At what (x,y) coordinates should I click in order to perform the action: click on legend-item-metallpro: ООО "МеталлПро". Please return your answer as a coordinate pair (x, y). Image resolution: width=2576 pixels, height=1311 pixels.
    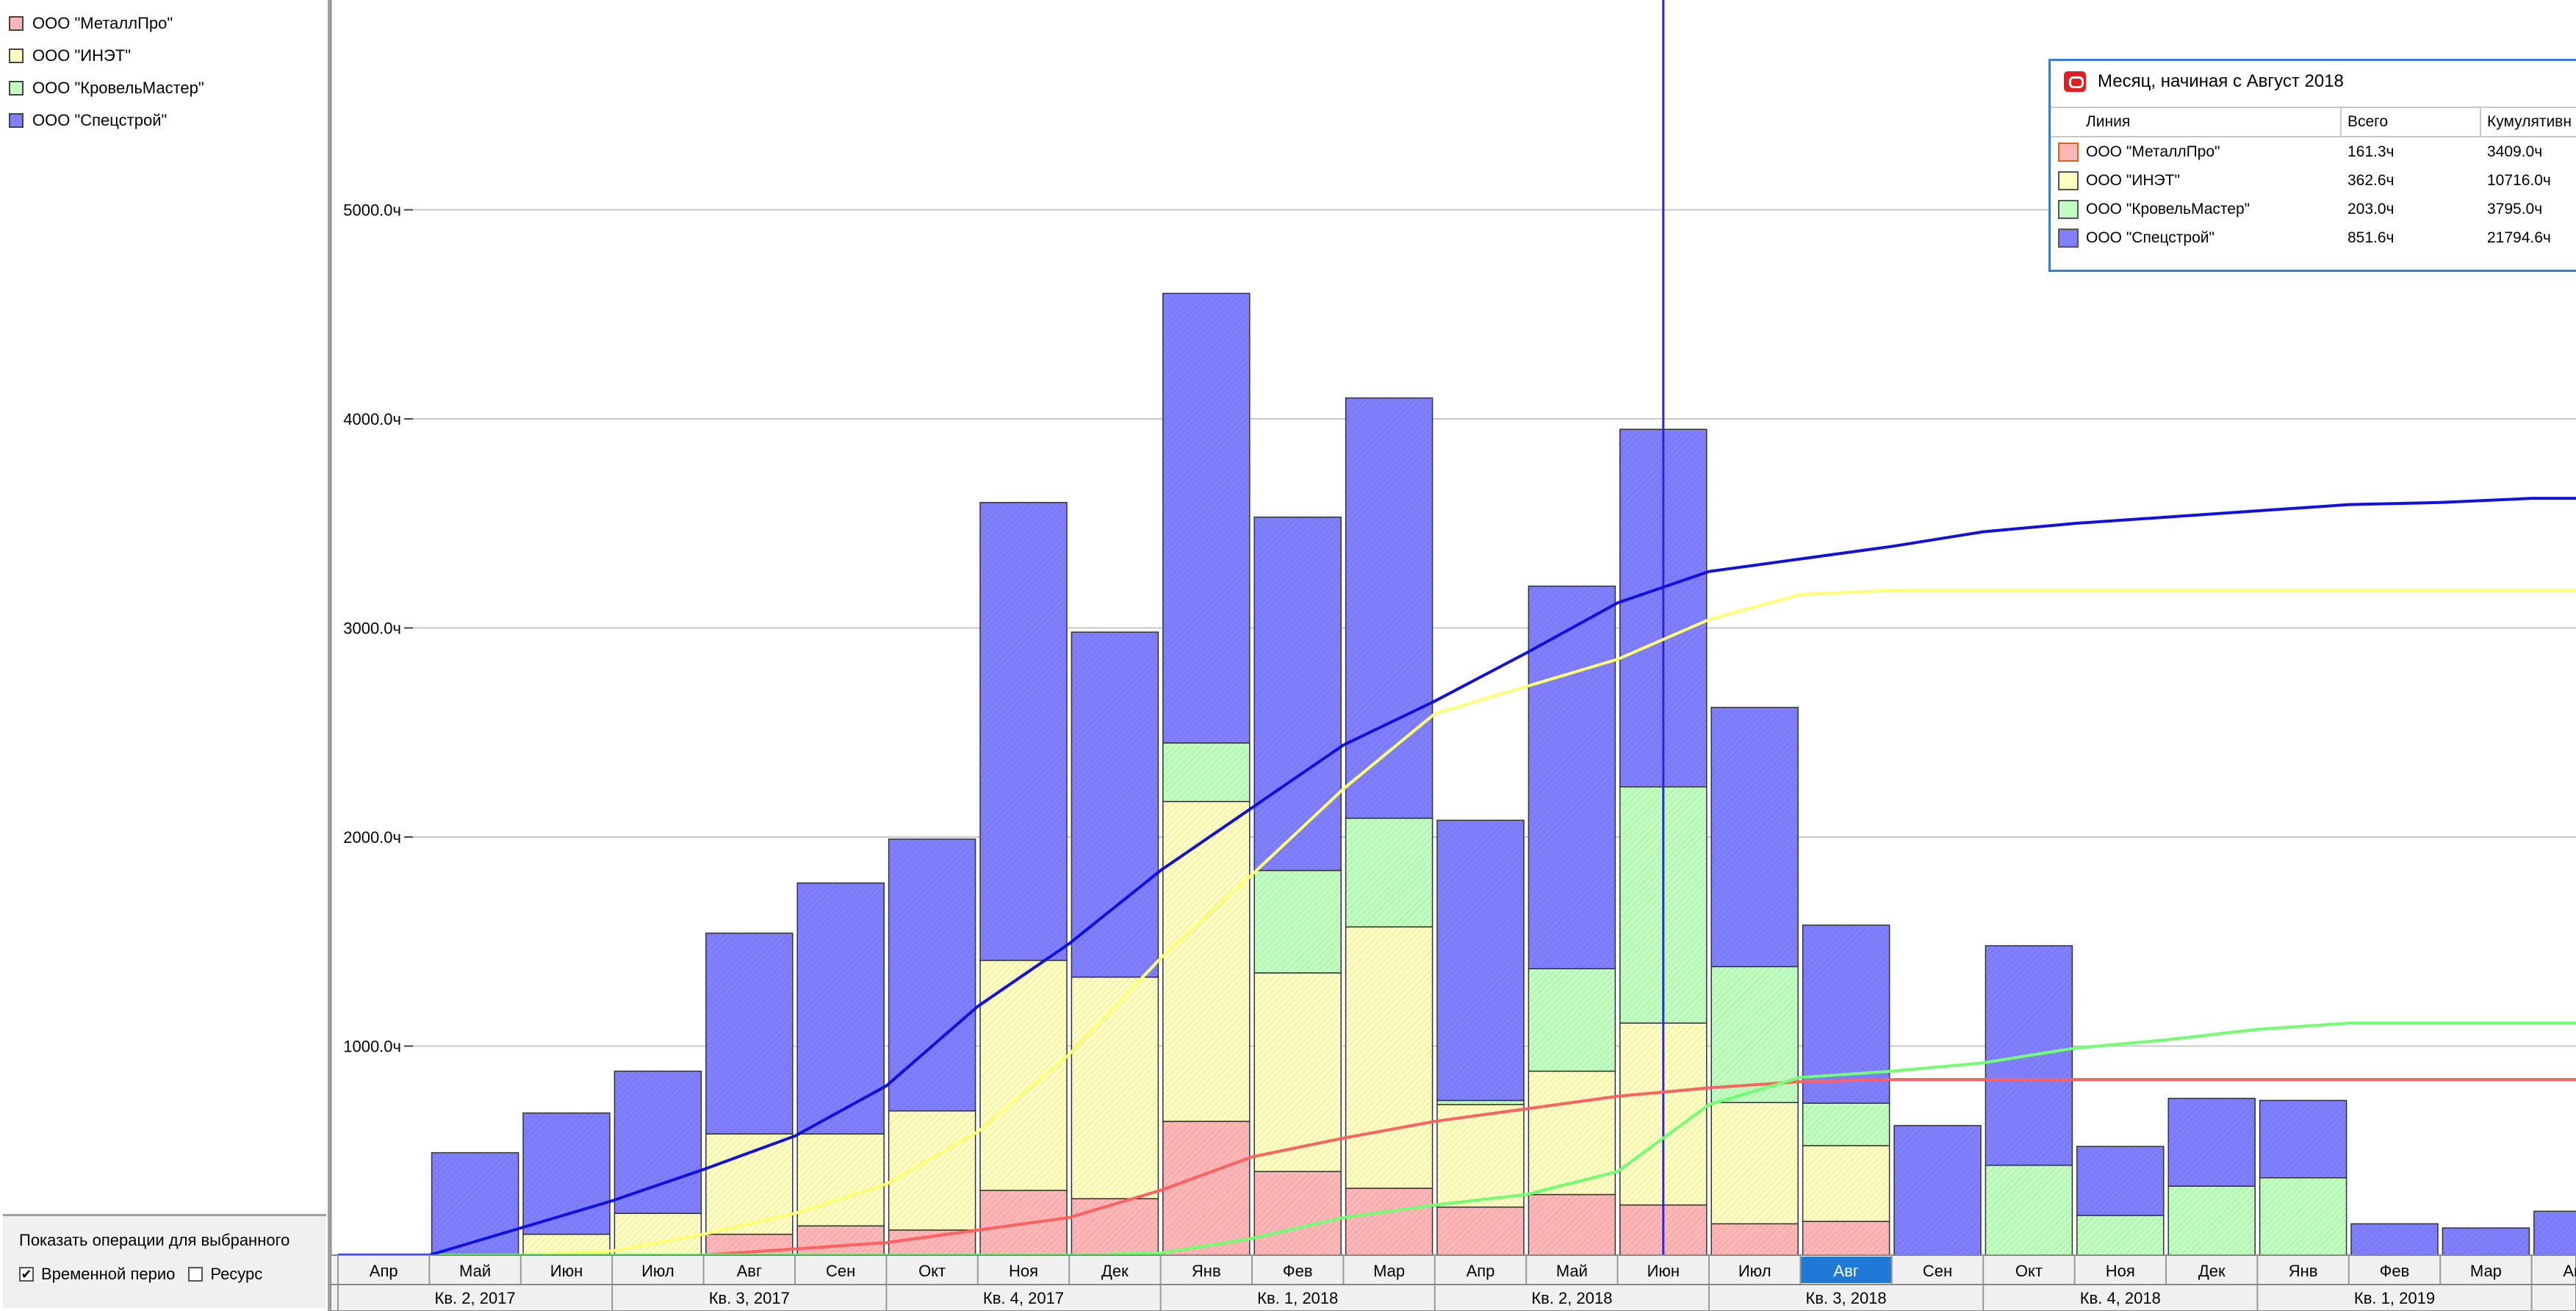
    Looking at the image, I should click on (106, 23).